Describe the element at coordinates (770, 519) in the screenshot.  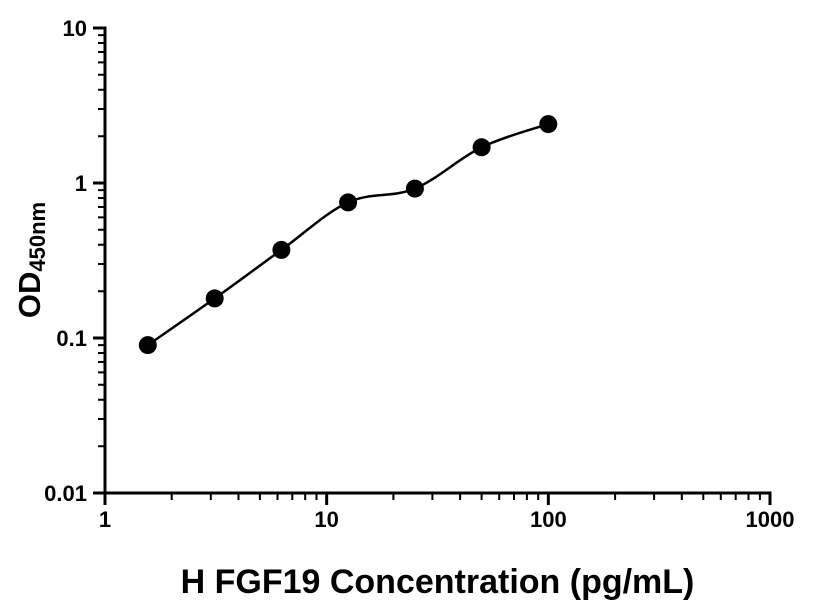
I see `x-tick-label: 1000` at that location.